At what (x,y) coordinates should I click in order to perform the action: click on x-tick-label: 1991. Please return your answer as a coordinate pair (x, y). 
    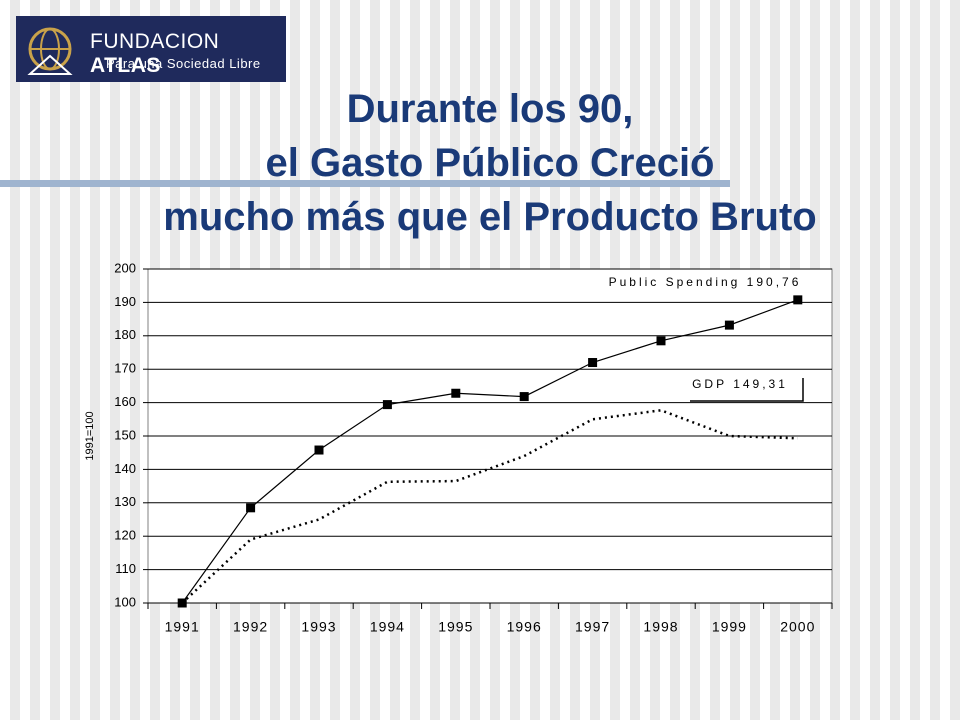
    Looking at the image, I should click on (182, 627).